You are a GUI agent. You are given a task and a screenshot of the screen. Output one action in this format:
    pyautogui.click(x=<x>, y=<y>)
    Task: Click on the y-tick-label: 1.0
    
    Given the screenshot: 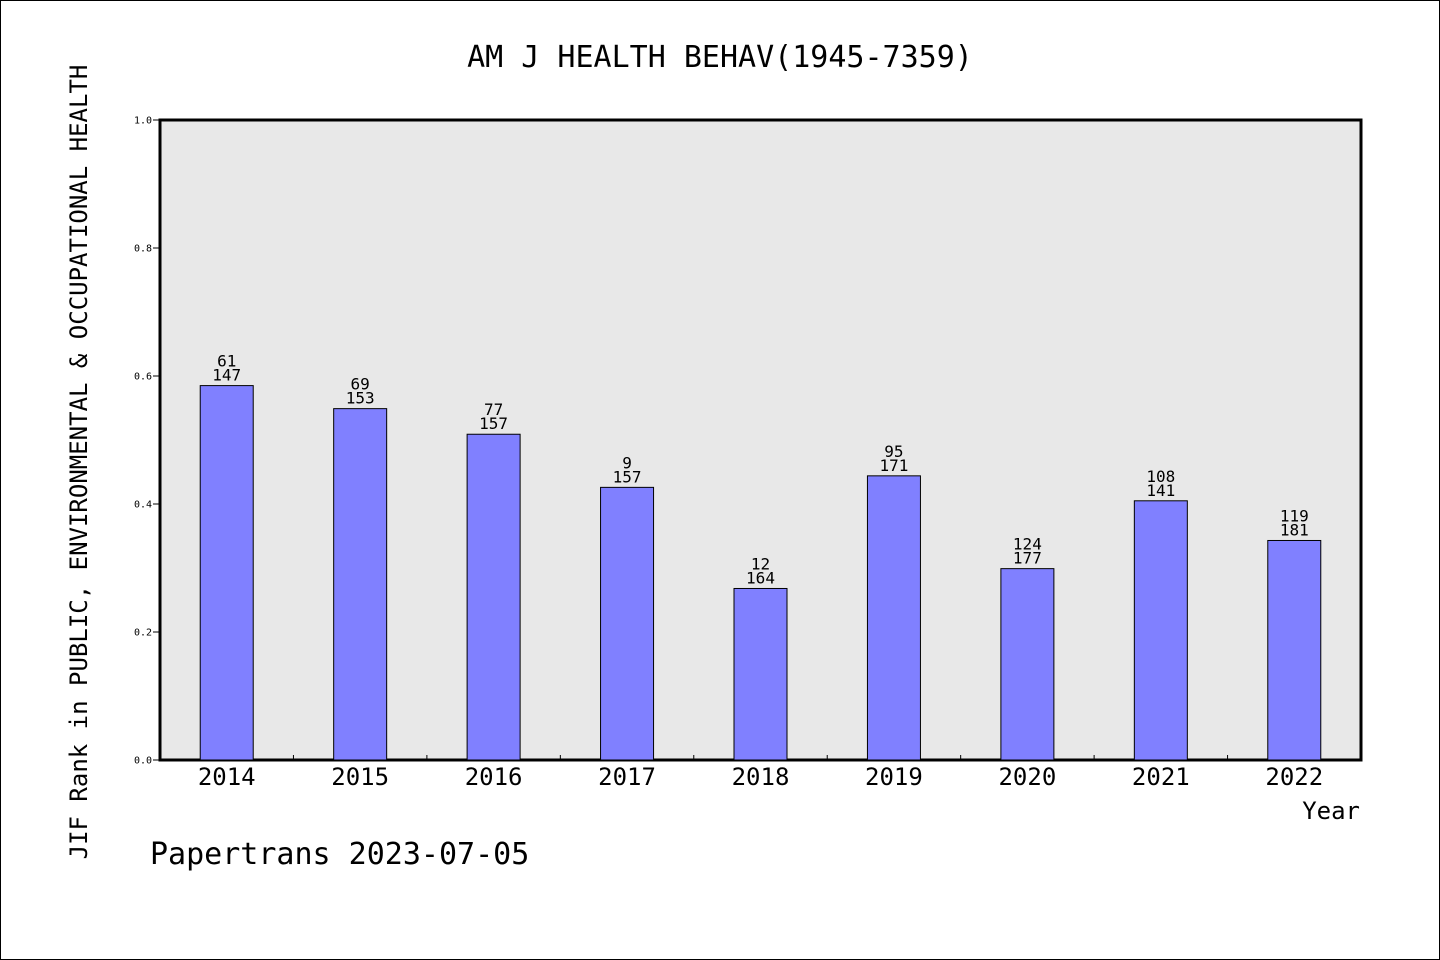 What is the action you would take?
    pyautogui.click(x=143, y=121)
    